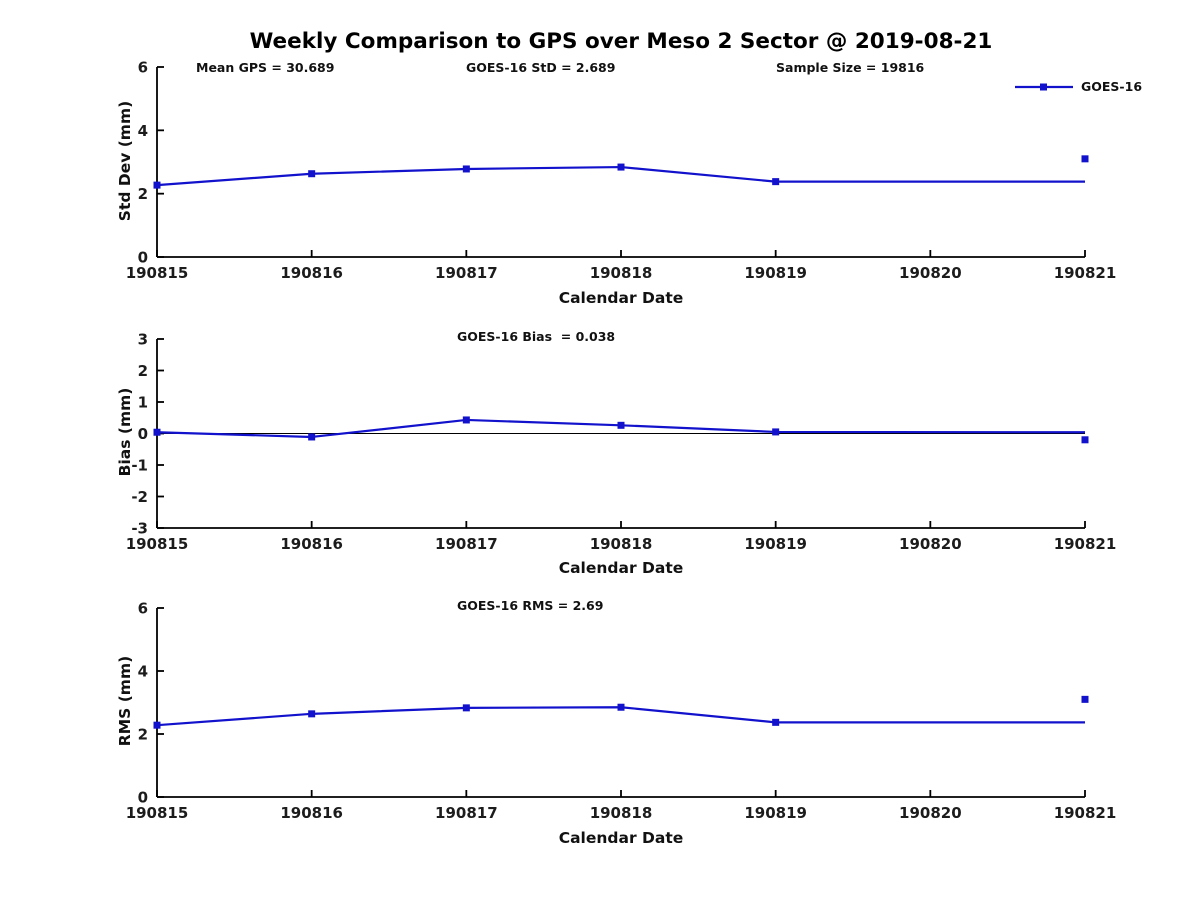 This screenshot has height=900, width=1200. Describe the element at coordinates (621, 568) in the screenshot. I see `xlabel-calendar-date-2: Calendar Date` at that location.